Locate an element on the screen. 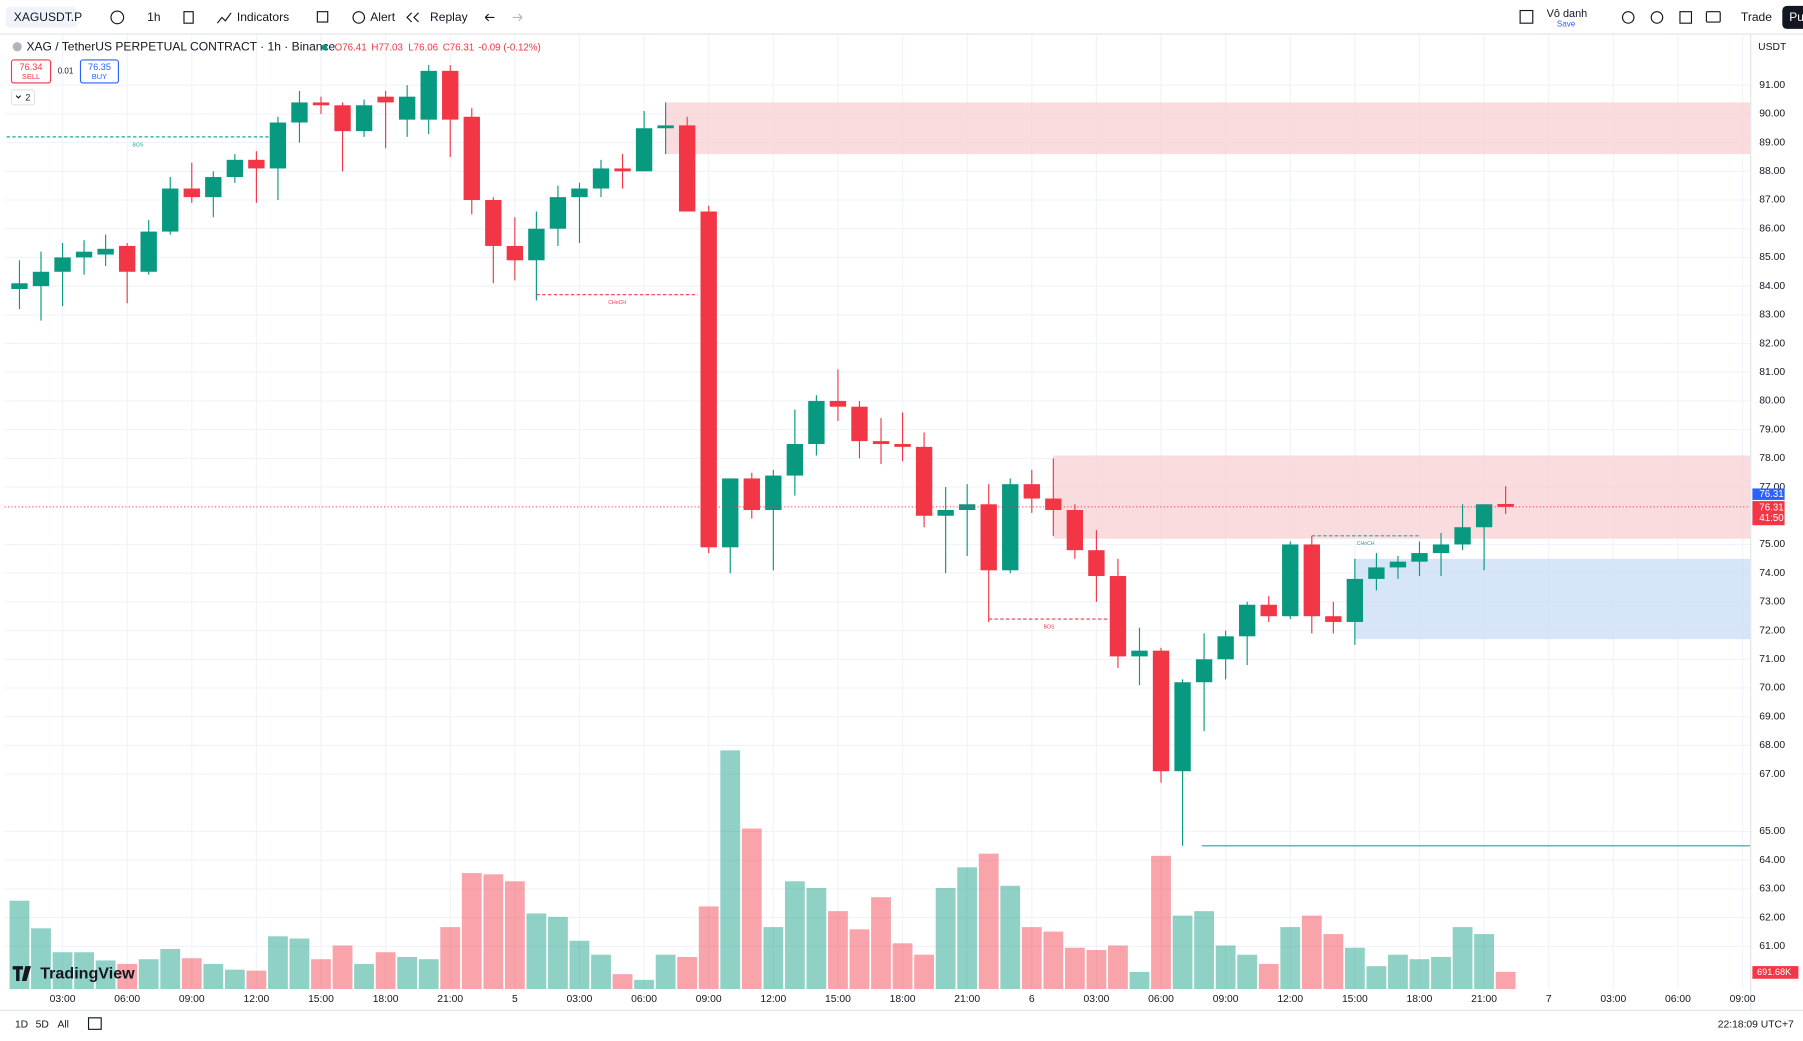 Image resolution: width=1803 pixels, height=1041 pixels. sell-label: SELL is located at coordinates (31, 76).